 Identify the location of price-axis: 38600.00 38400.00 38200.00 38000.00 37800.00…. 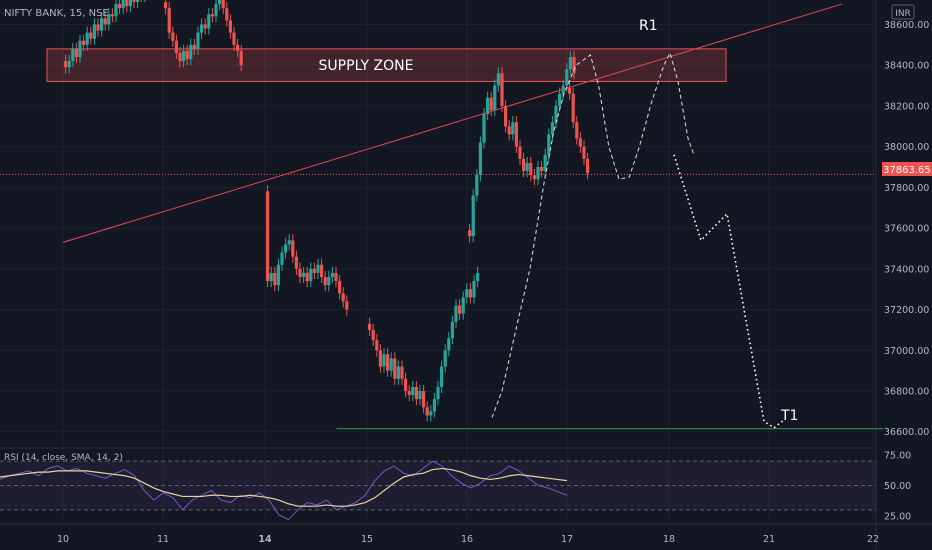
(906, 229).